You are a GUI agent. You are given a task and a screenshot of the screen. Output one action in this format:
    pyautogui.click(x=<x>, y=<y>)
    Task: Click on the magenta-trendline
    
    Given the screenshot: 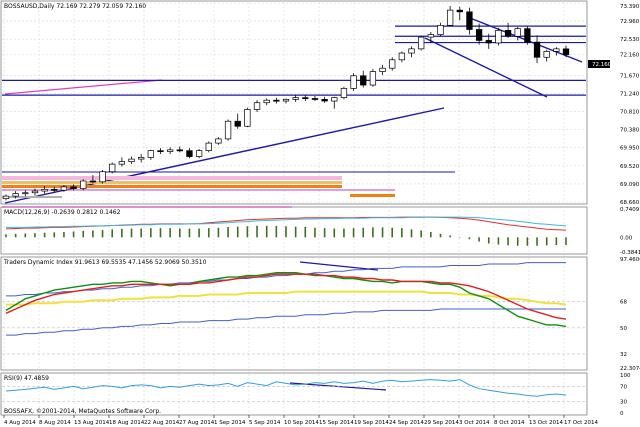 What is the action you would take?
    pyautogui.click(x=83, y=87)
    